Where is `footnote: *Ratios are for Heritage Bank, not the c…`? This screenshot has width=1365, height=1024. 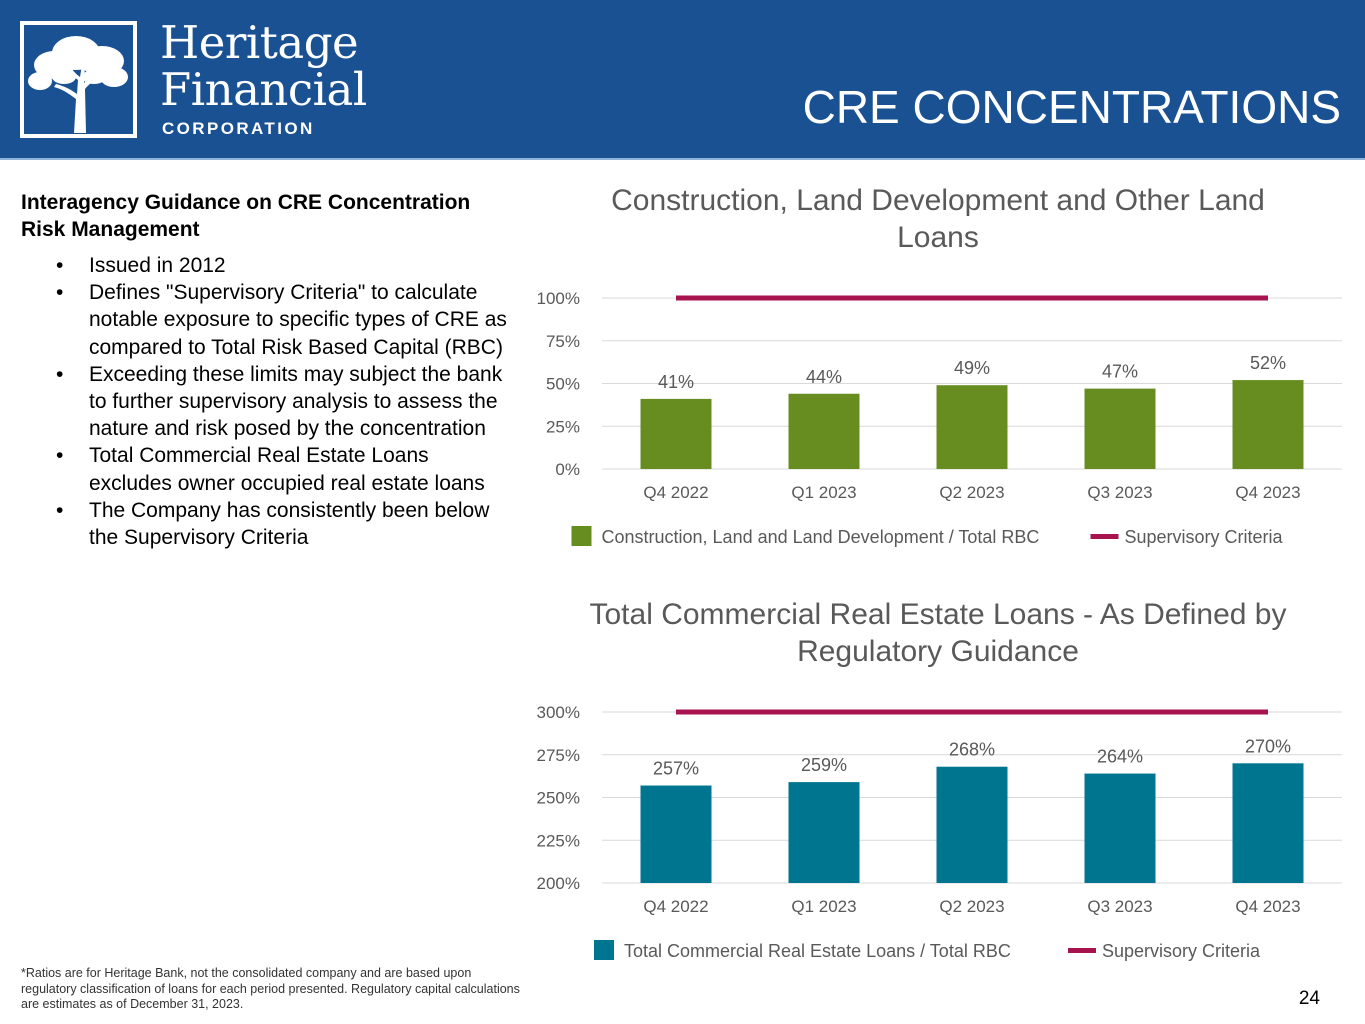
footnote: *Ratios are for Heritage Bank, not the c… is located at coordinates (270, 988).